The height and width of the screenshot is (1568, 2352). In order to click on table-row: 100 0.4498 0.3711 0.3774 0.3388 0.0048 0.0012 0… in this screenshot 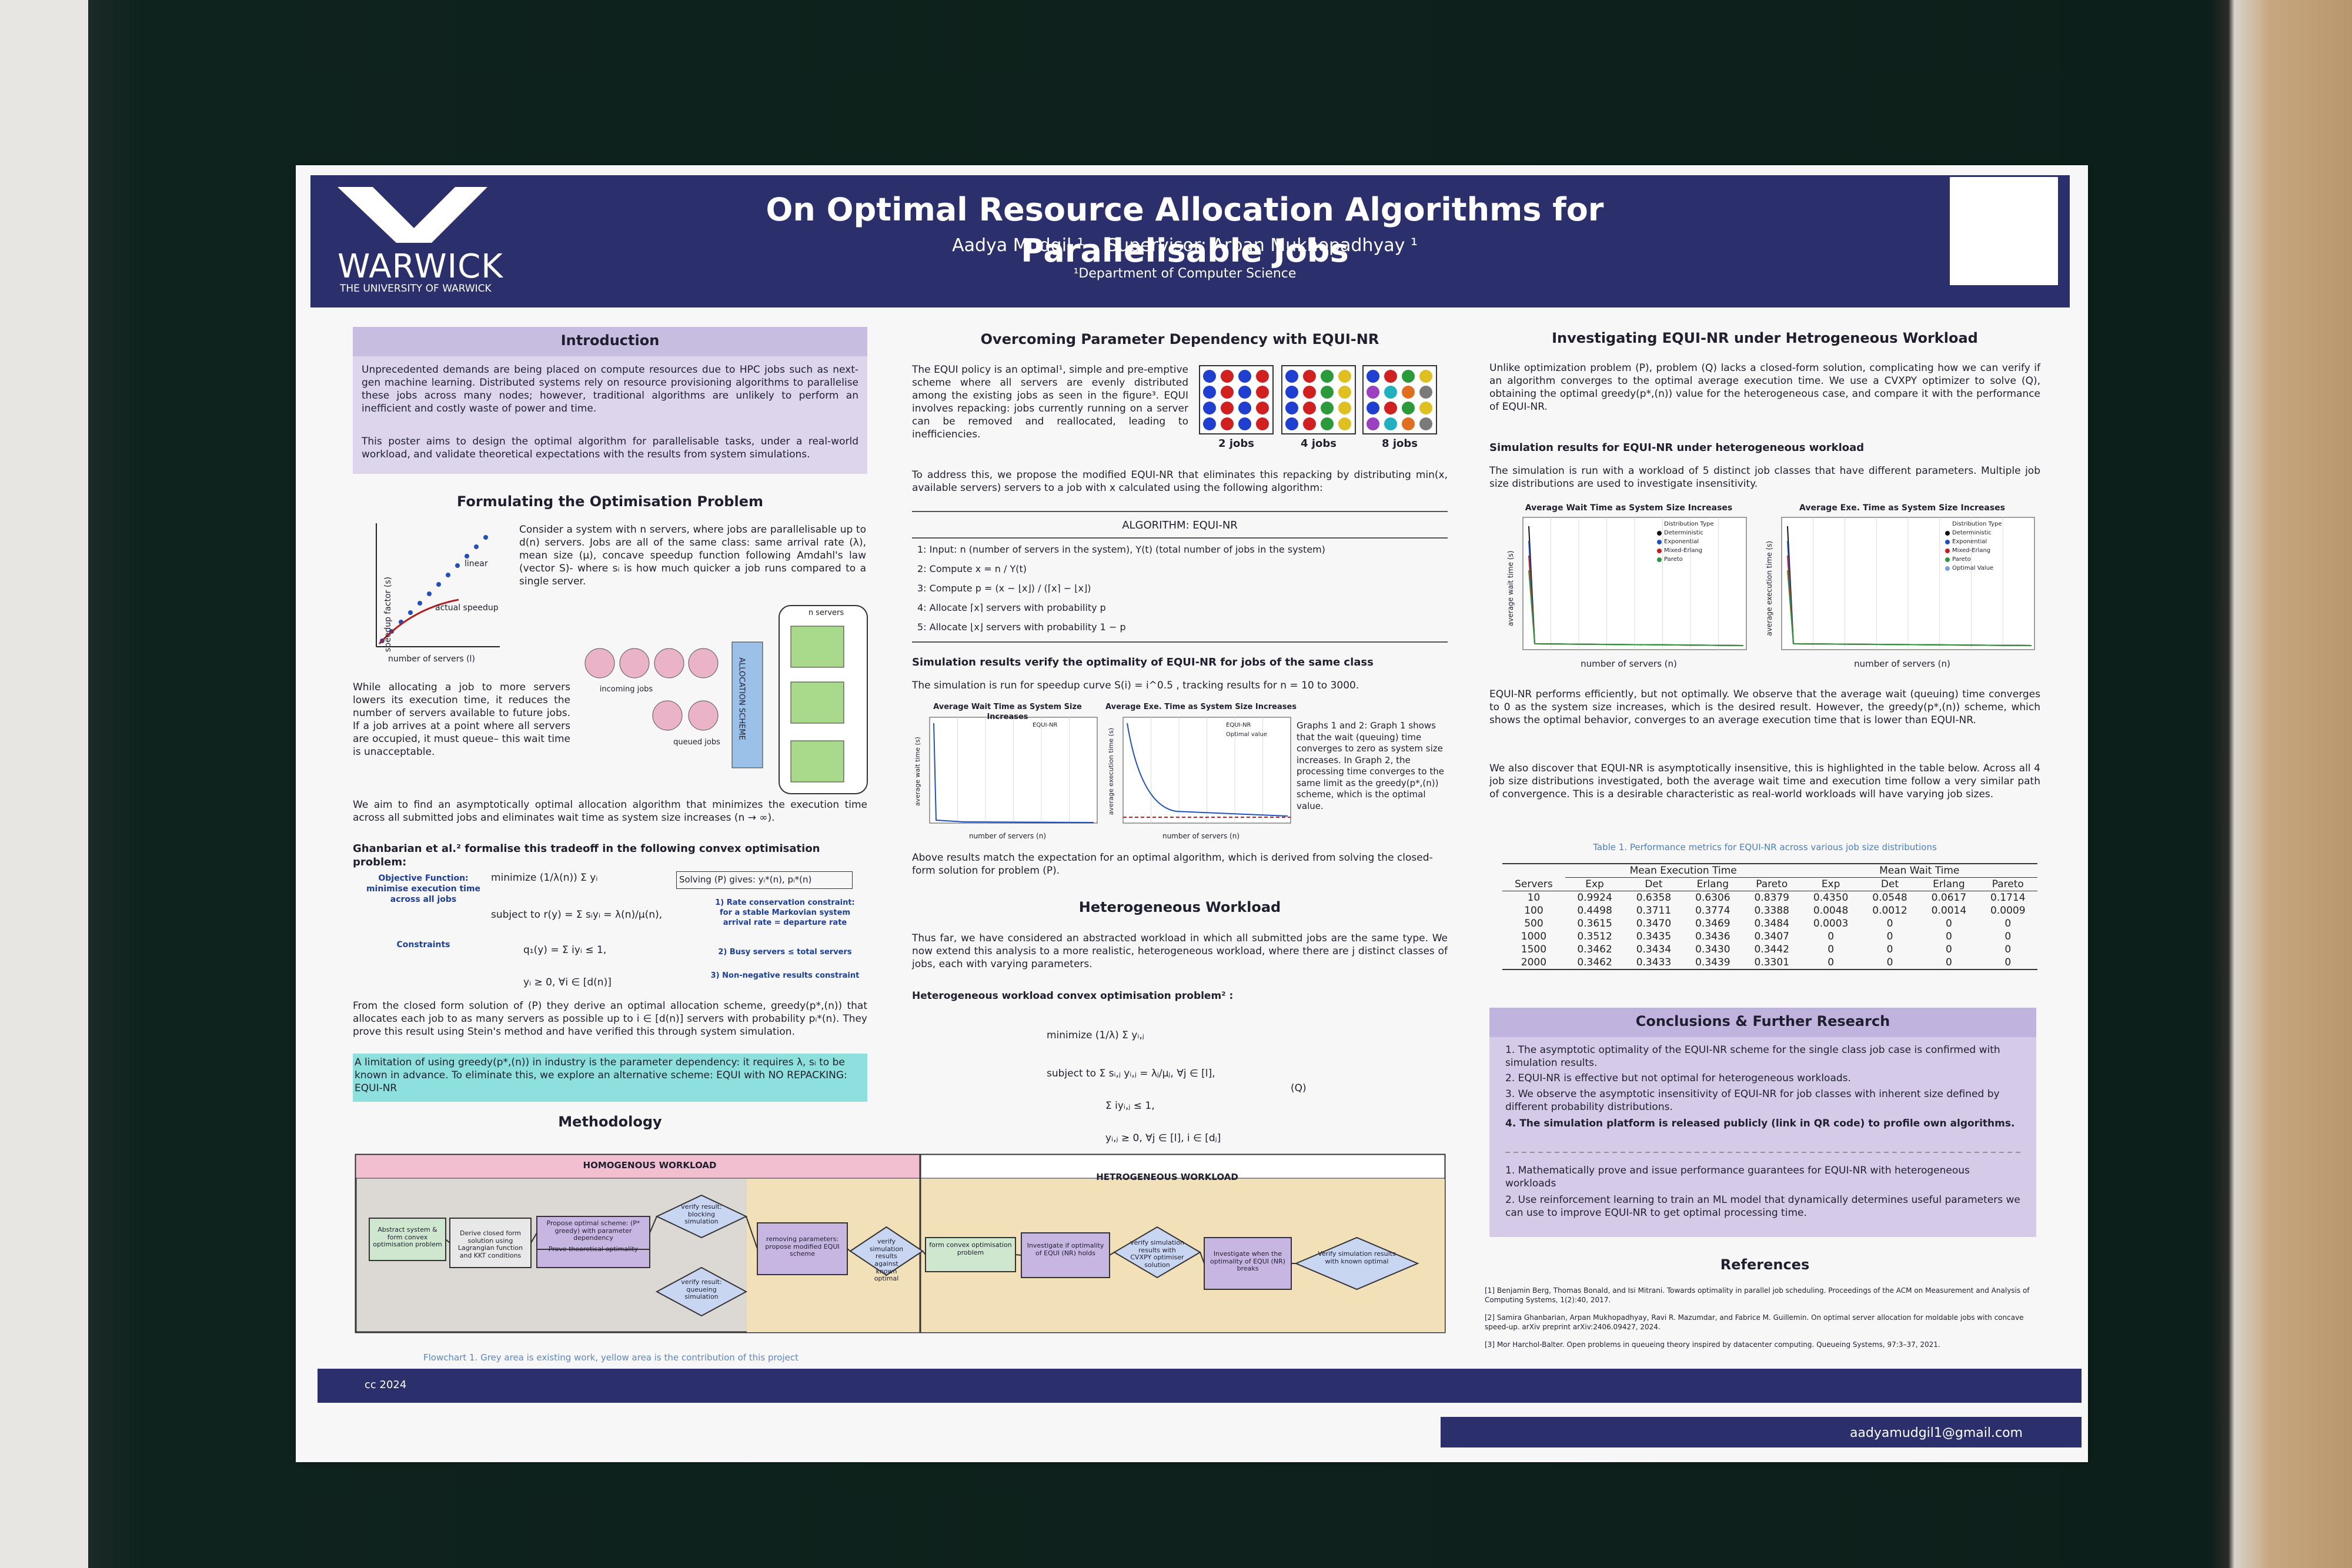, I will do `click(1769, 911)`.